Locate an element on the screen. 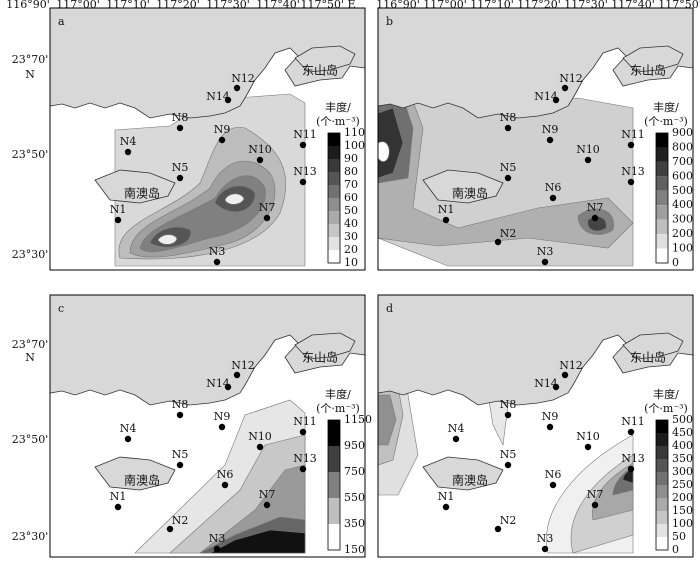  colorbar-tick-label: 100 is located at coordinates (682, 248).